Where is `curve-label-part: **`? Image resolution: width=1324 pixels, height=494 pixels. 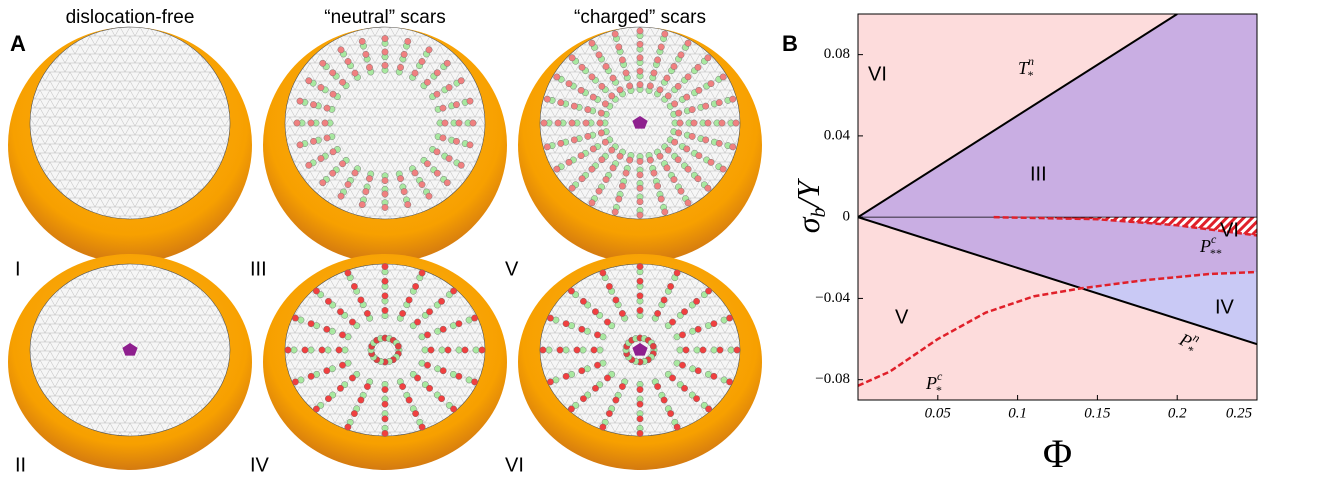
curve-label-part: ** is located at coordinates (1215, 253).